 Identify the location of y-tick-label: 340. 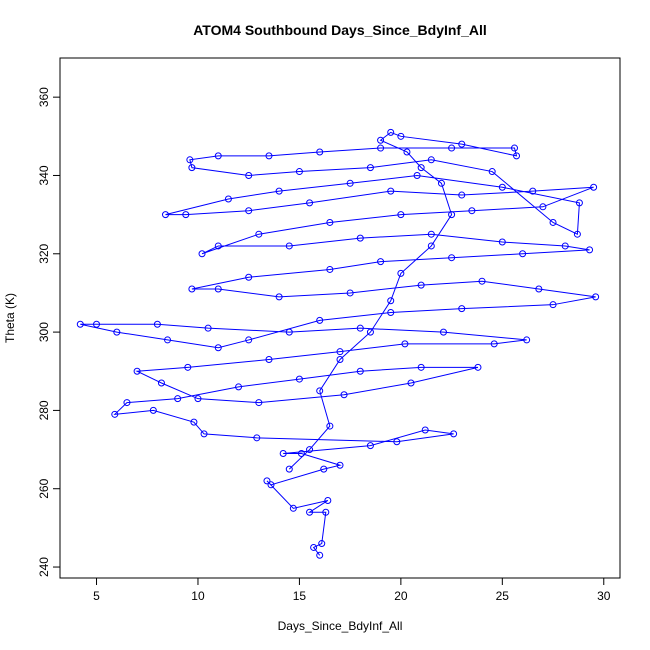
(44, 175).